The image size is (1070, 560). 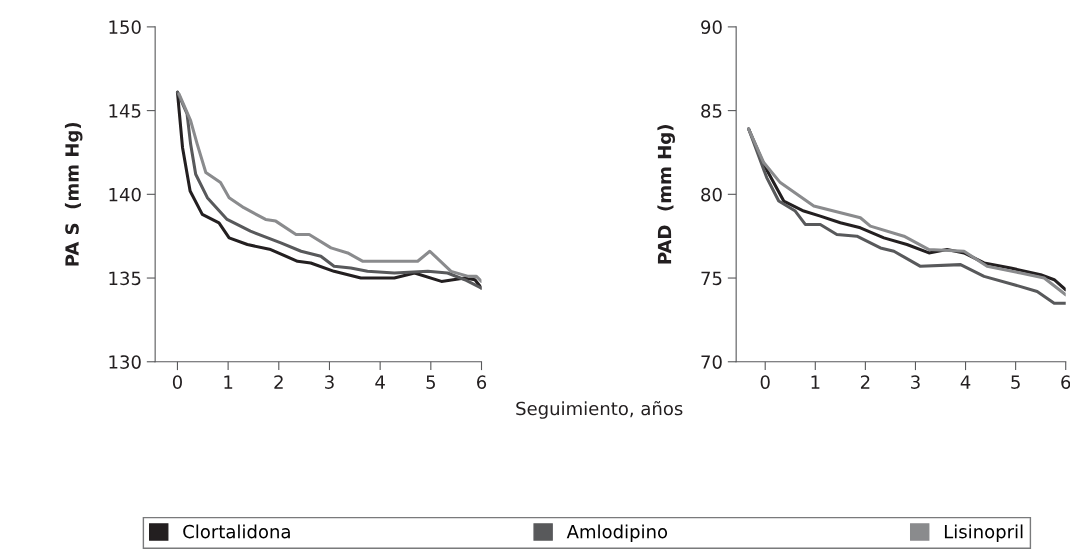 What do you see at coordinates (711, 278) in the screenshot?
I see `y-tick-label: 75` at bounding box center [711, 278].